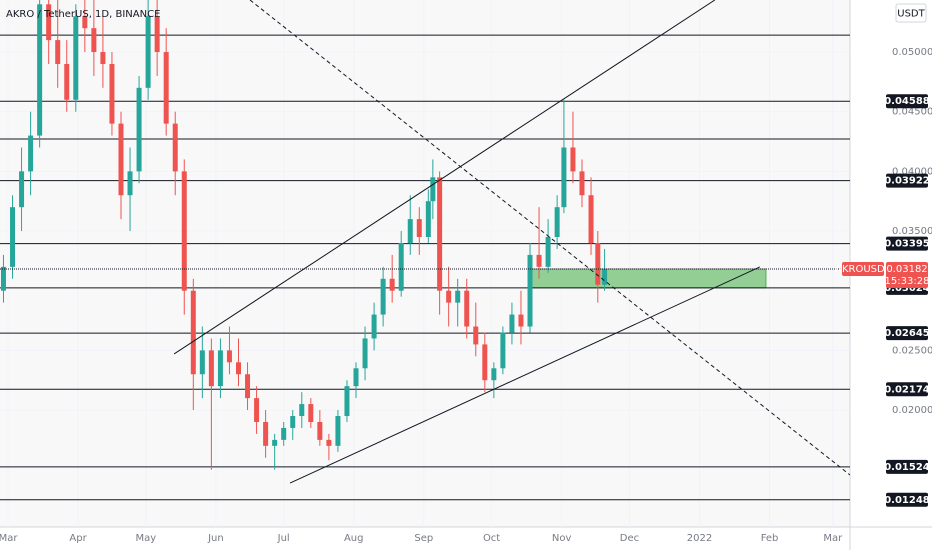  I want to click on x-tick-label: Sep, so click(423, 538).